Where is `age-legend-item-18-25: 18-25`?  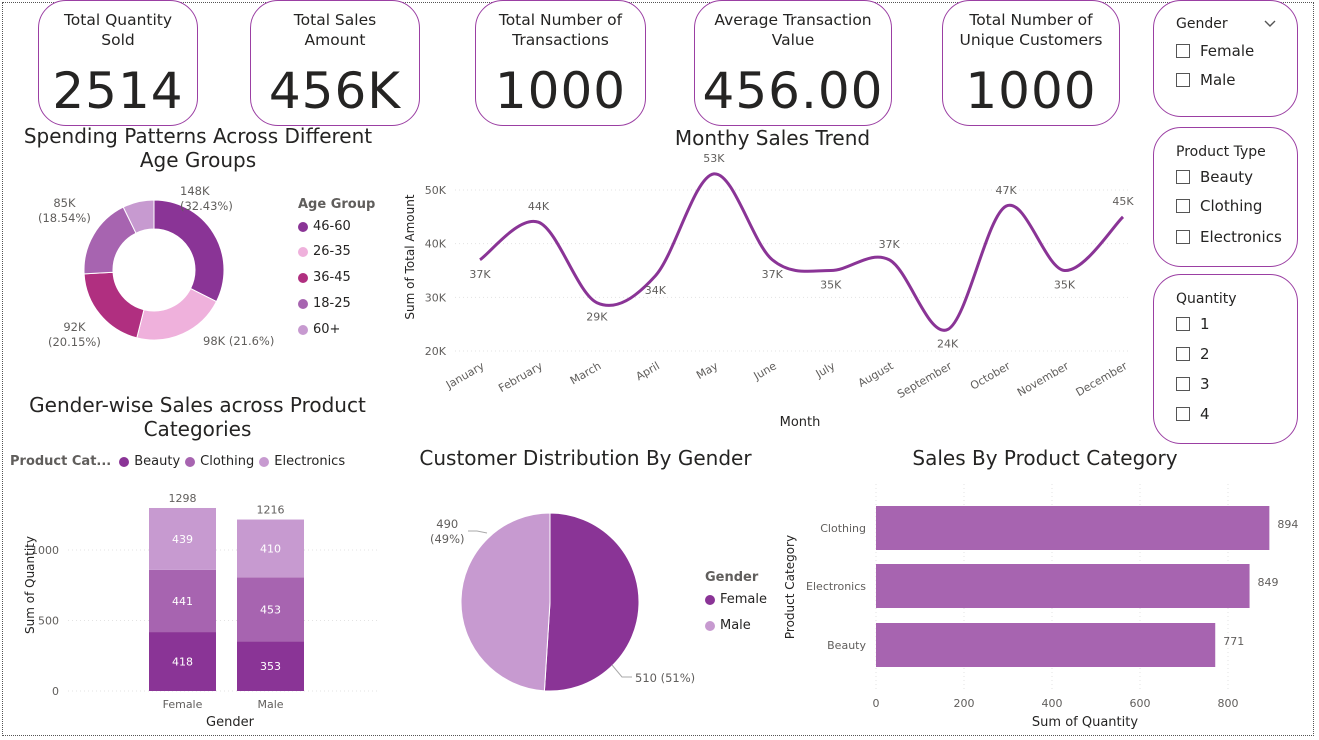
age-legend-item-18-25: 18-25 is located at coordinates (324, 303).